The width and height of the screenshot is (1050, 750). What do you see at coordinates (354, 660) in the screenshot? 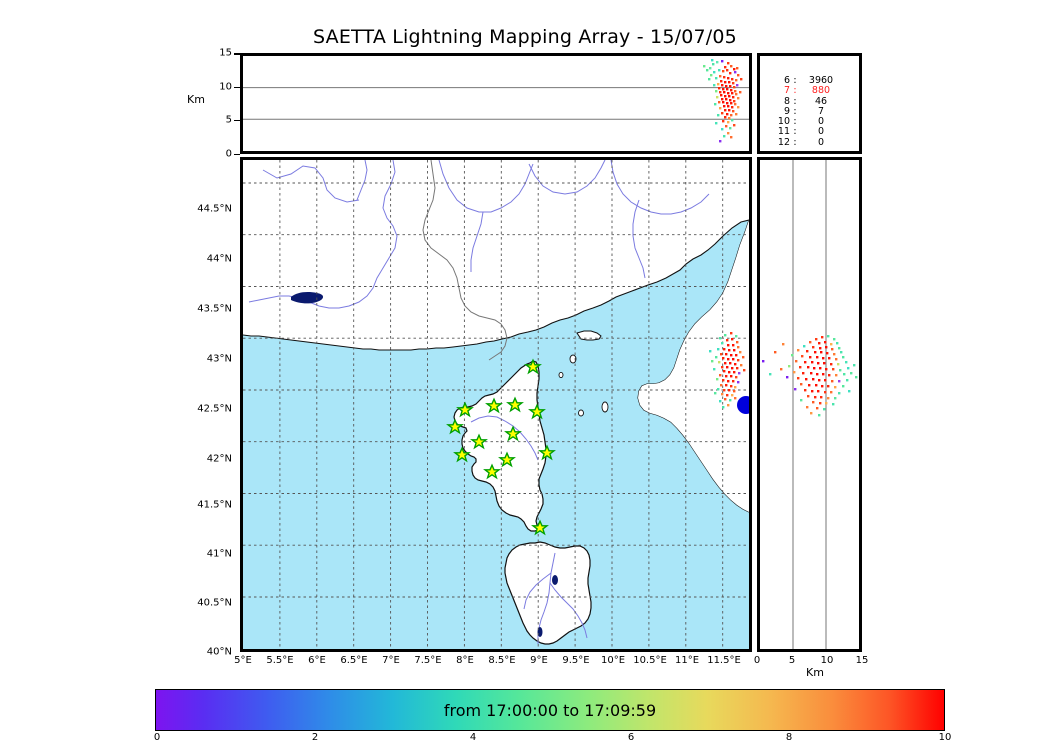
I see `map-lon-tick-6-5: 6.5°E` at bounding box center [354, 660].